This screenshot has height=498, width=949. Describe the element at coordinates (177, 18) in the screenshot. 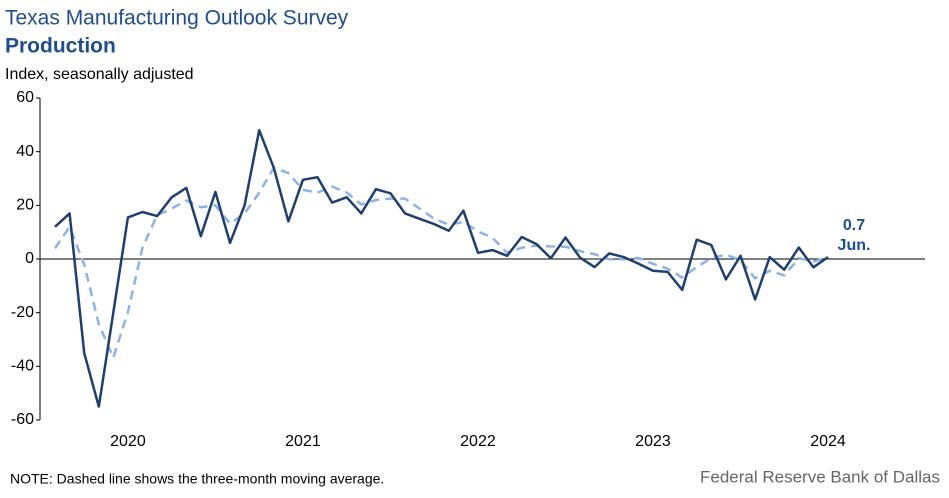

I see `chart-title: Texas Manufacturing Outlook Survey` at that location.